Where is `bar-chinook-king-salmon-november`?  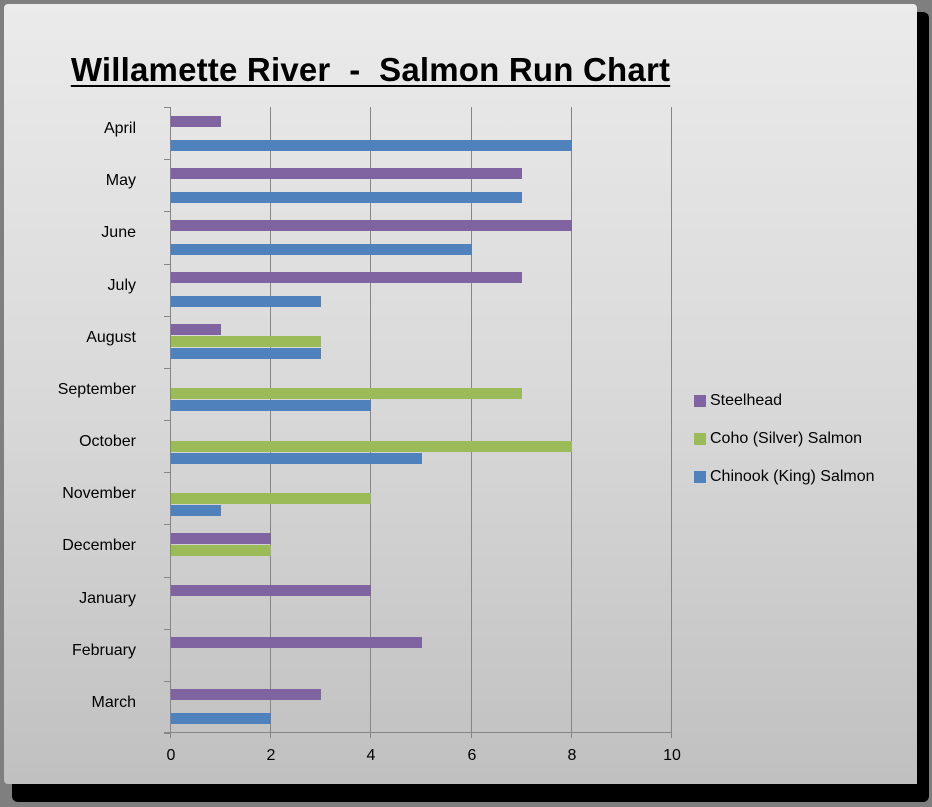 bar-chinook-king-salmon-november is located at coordinates (196, 510).